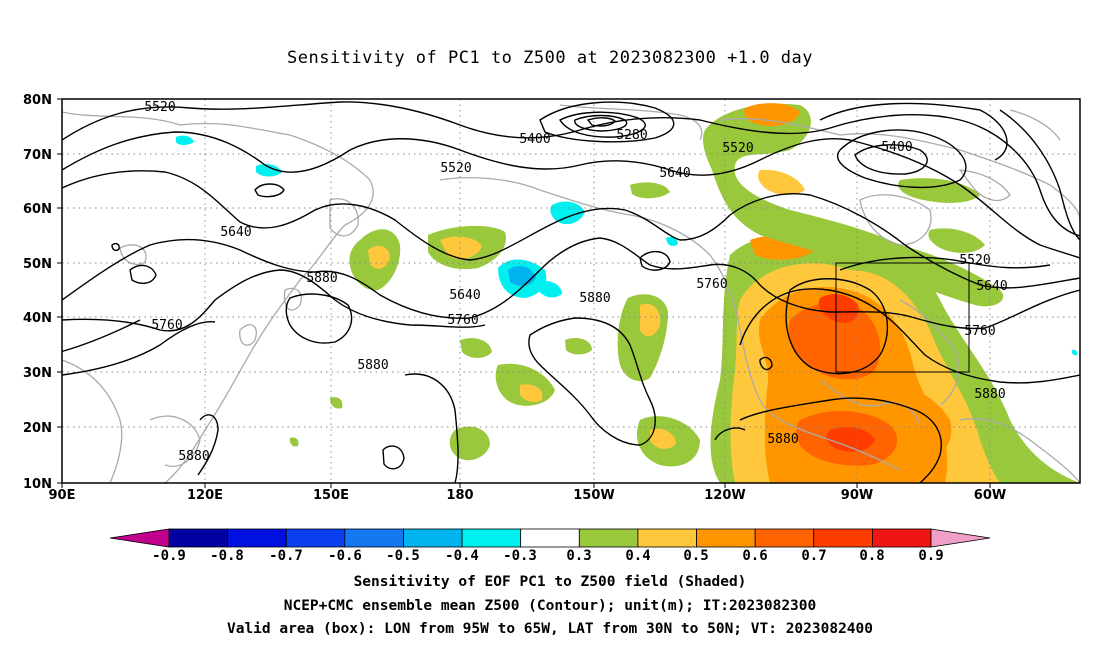 This screenshot has width=1100, height=650. I want to click on lon-tick-label: 60W, so click(990, 495).